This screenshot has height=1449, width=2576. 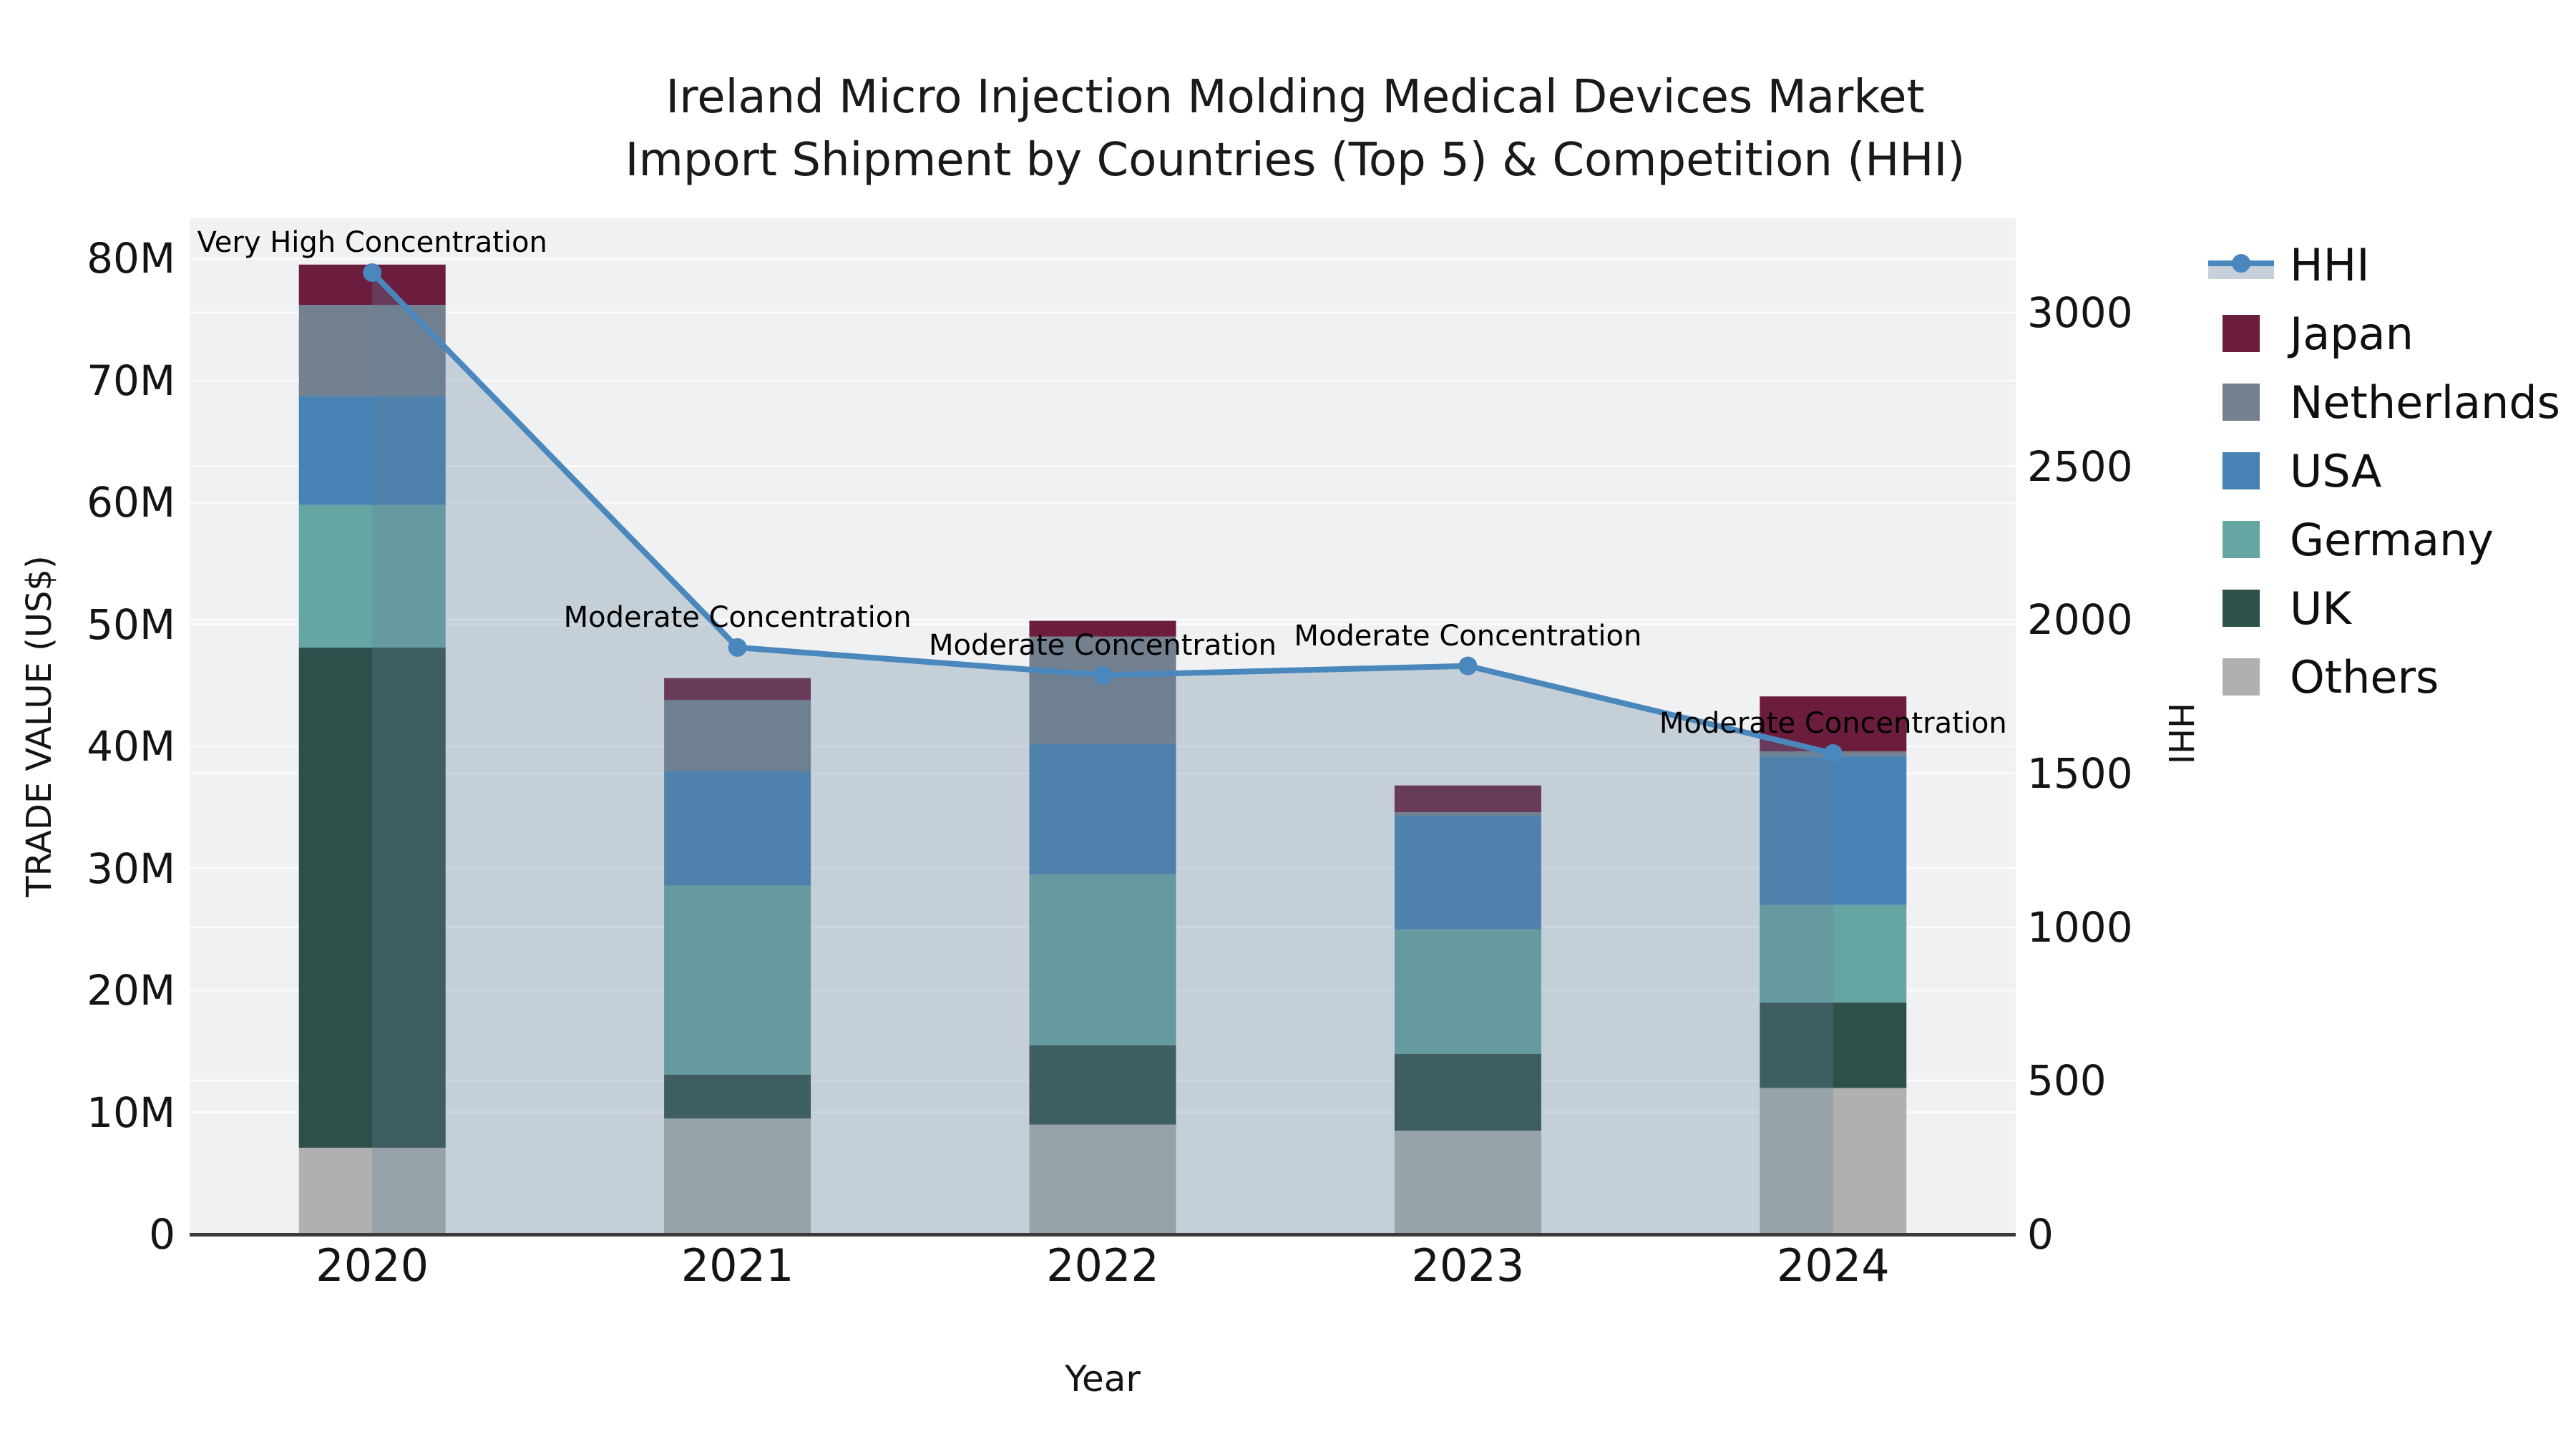 I want to click on y-left-tick-10M: 10M, so click(x=131, y=1112).